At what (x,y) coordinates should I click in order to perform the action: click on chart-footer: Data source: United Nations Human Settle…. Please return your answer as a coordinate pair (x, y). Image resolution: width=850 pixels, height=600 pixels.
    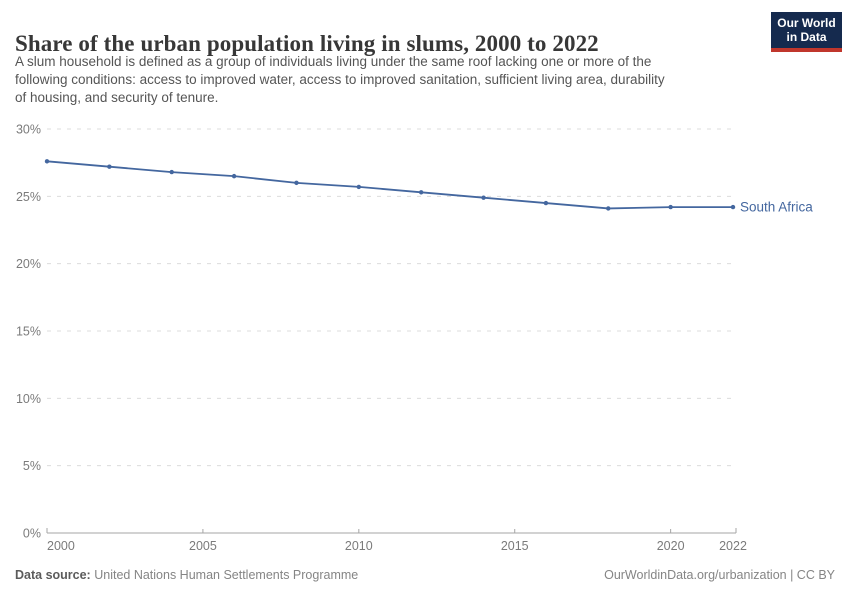
    Looking at the image, I should click on (425, 575).